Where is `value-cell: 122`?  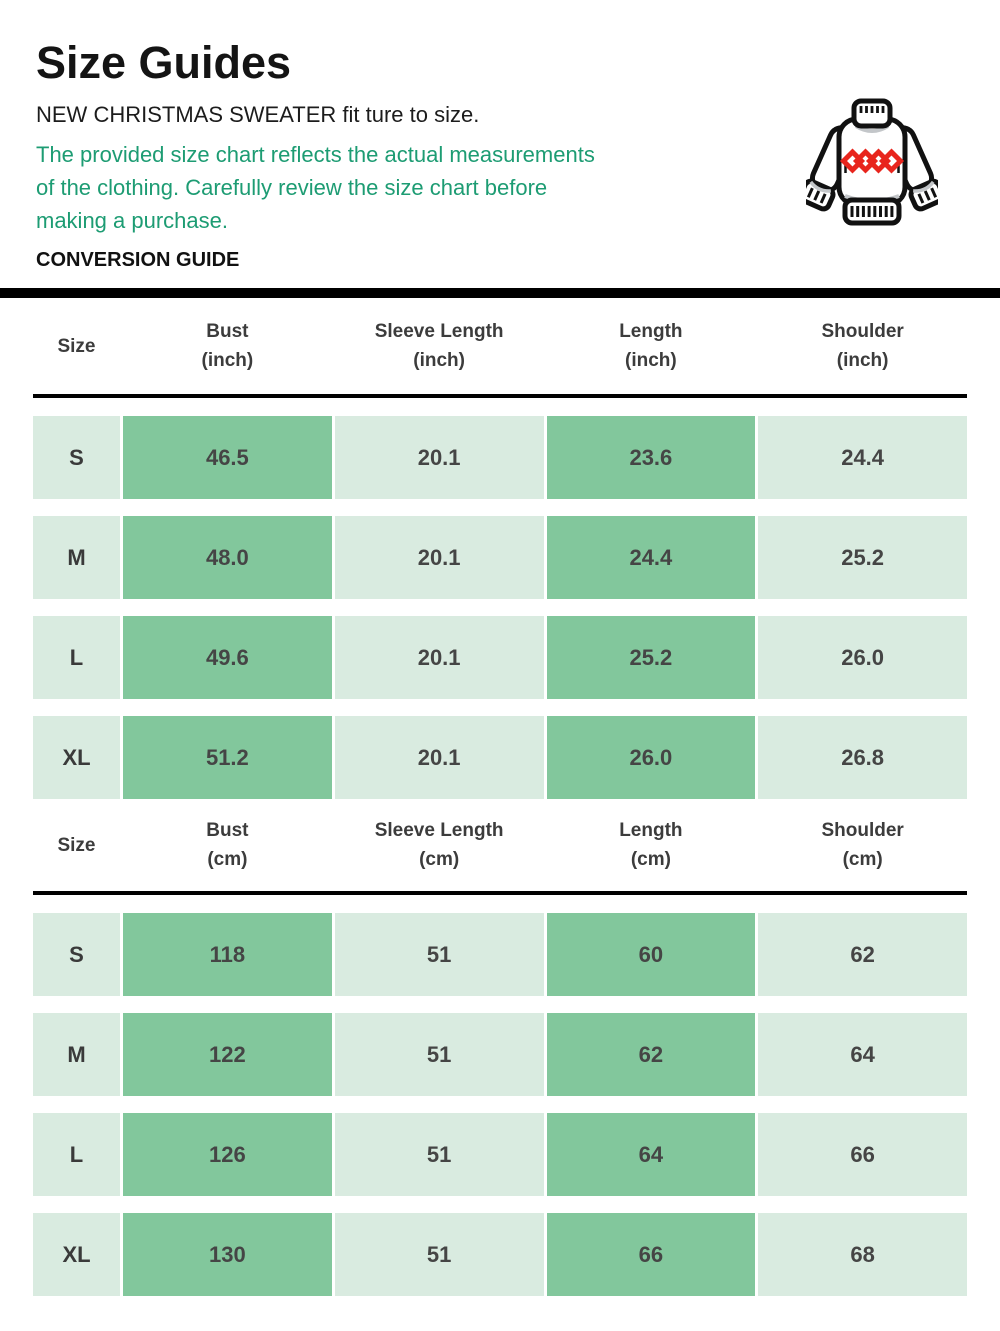
value-cell: 122 is located at coordinates (227, 1054).